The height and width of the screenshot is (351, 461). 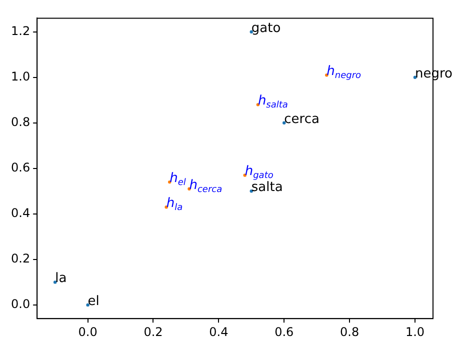 What do you see at coordinates (266, 28) in the screenshot?
I see `annotation: gato` at bounding box center [266, 28].